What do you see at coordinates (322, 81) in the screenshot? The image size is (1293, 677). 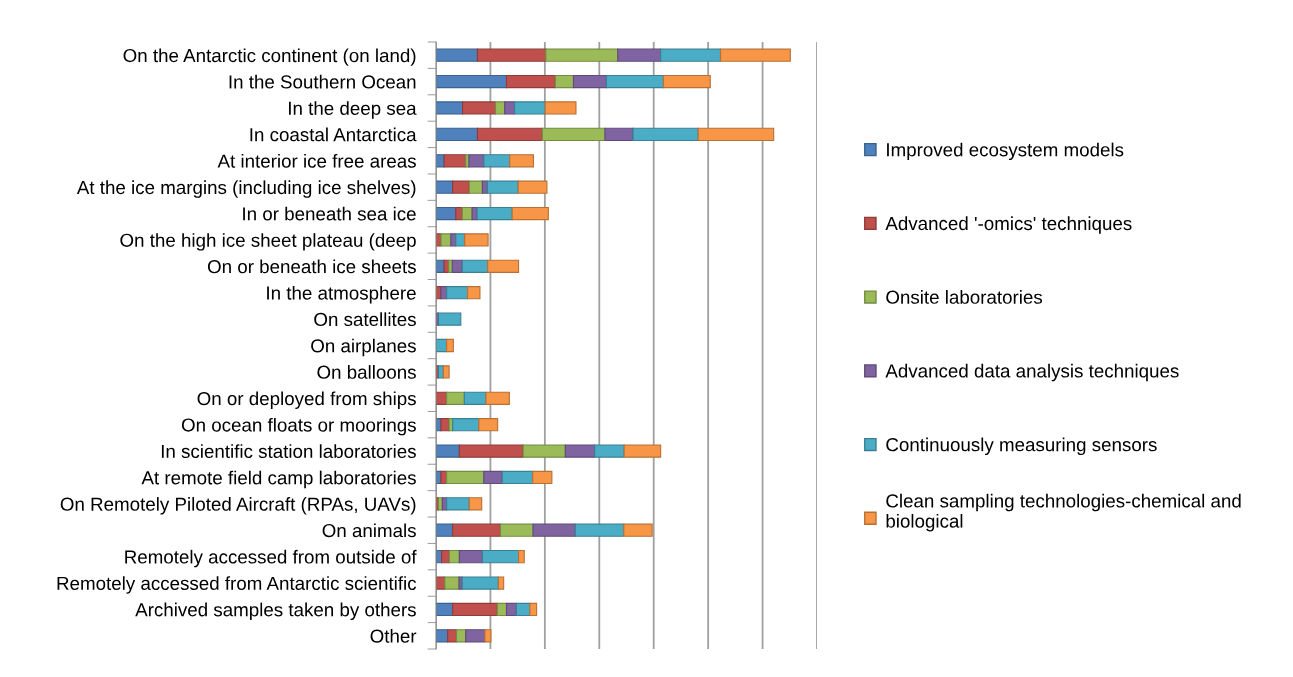 I see `y-tick-label: In the Southern Ocean` at bounding box center [322, 81].